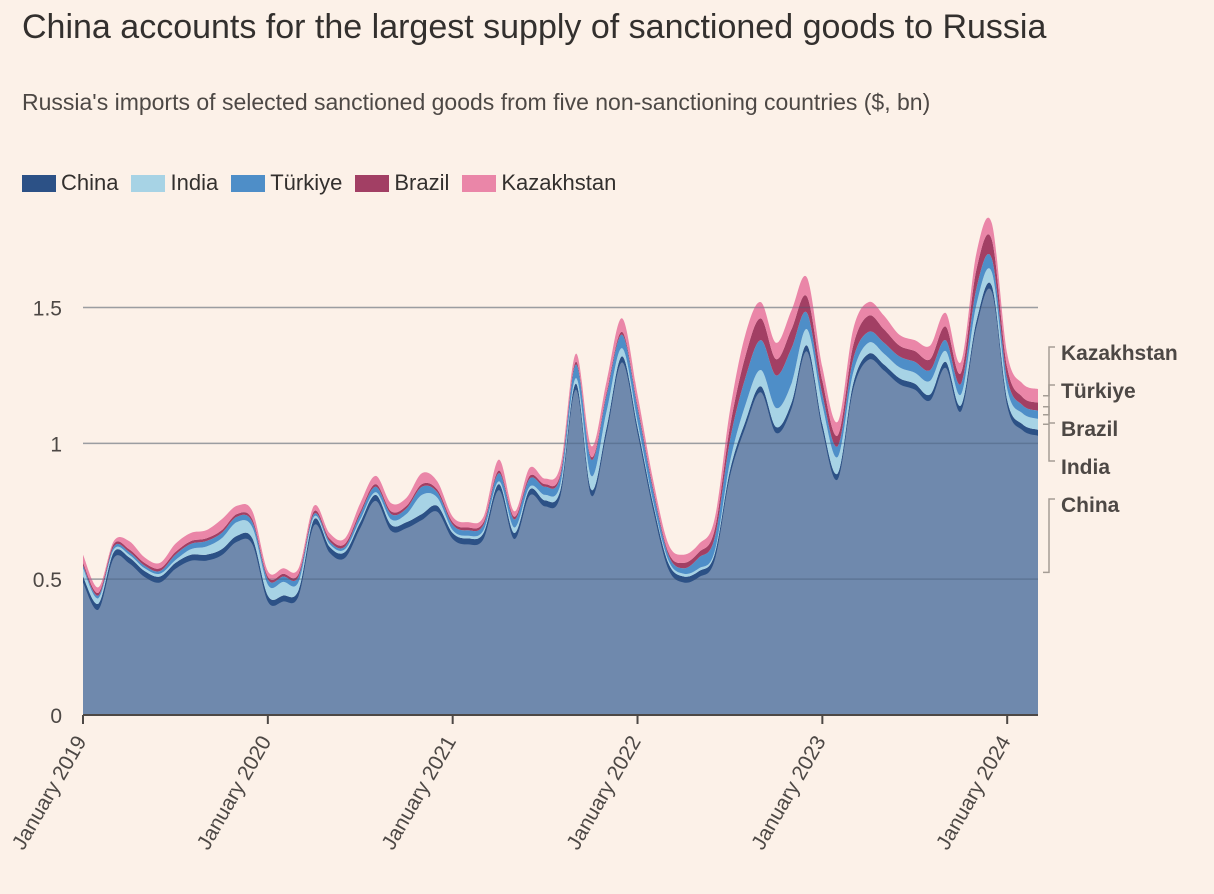  What do you see at coordinates (1098, 391) in the screenshot?
I see `end-label-trkiye: Türkiye` at bounding box center [1098, 391].